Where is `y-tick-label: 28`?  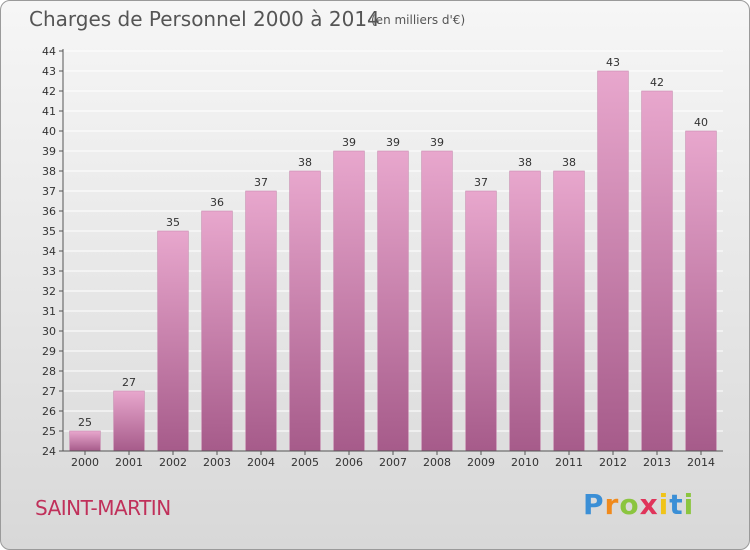 y-tick-label: 28 is located at coordinates (49, 371).